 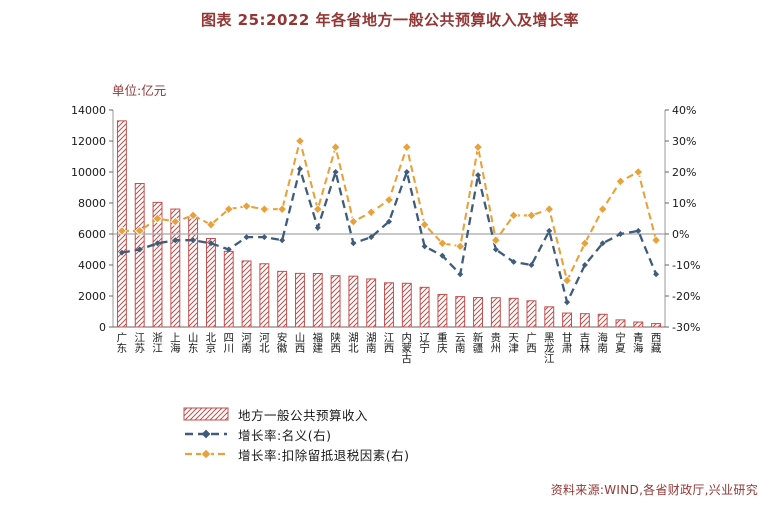 I want to click on svg-text: 浙江, so click(x=157, y=343).